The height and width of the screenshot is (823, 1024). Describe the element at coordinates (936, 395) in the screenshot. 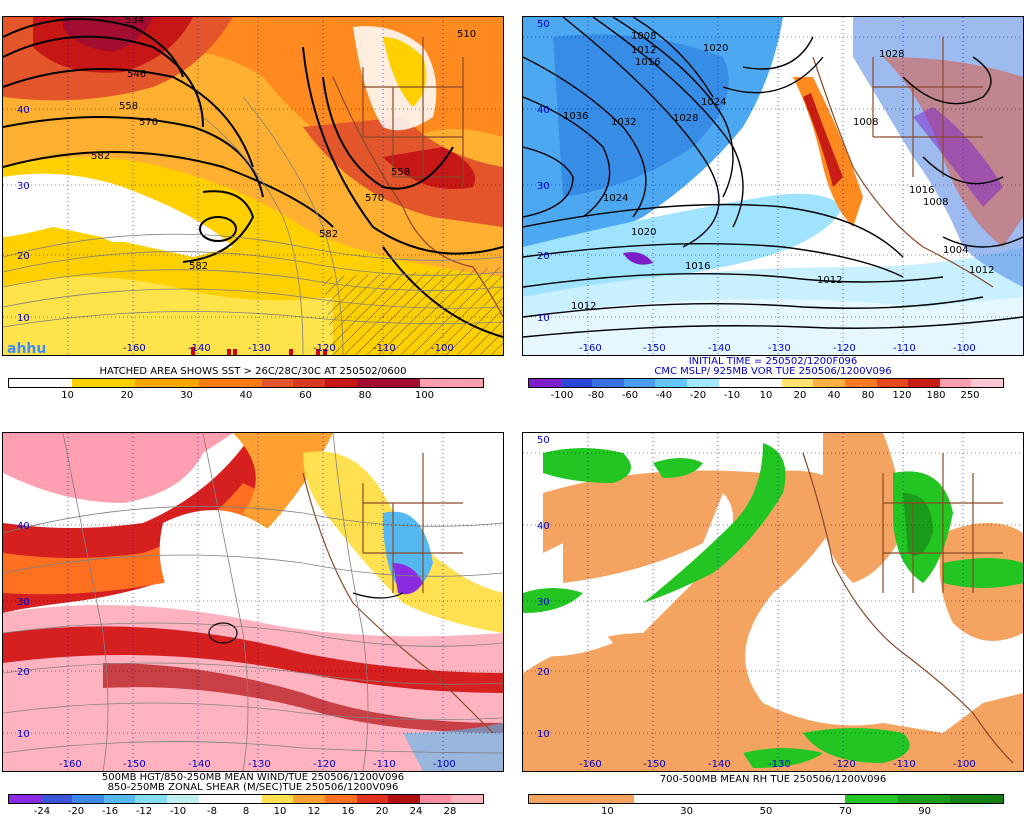

I see `colorbar-tick-label: 180` at that location.